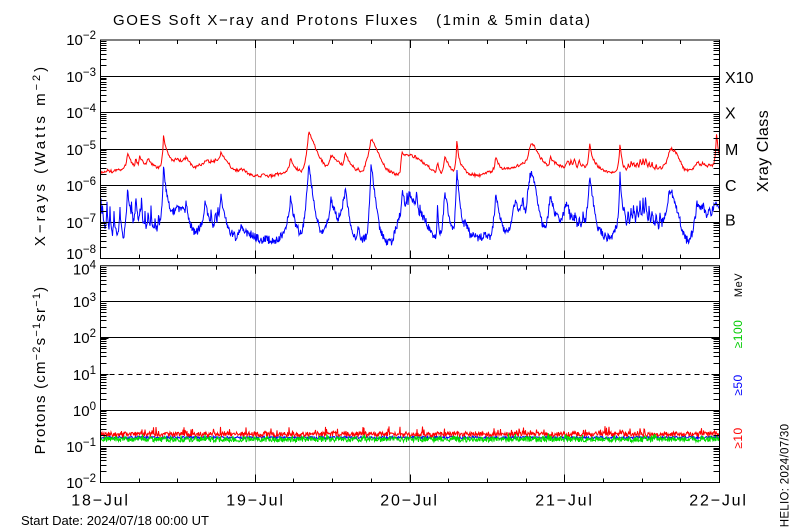  What do you see at coordinates (84, 374) in the screenshot?
I see `svg-text: 10¹` at bounding box center [84, 374].